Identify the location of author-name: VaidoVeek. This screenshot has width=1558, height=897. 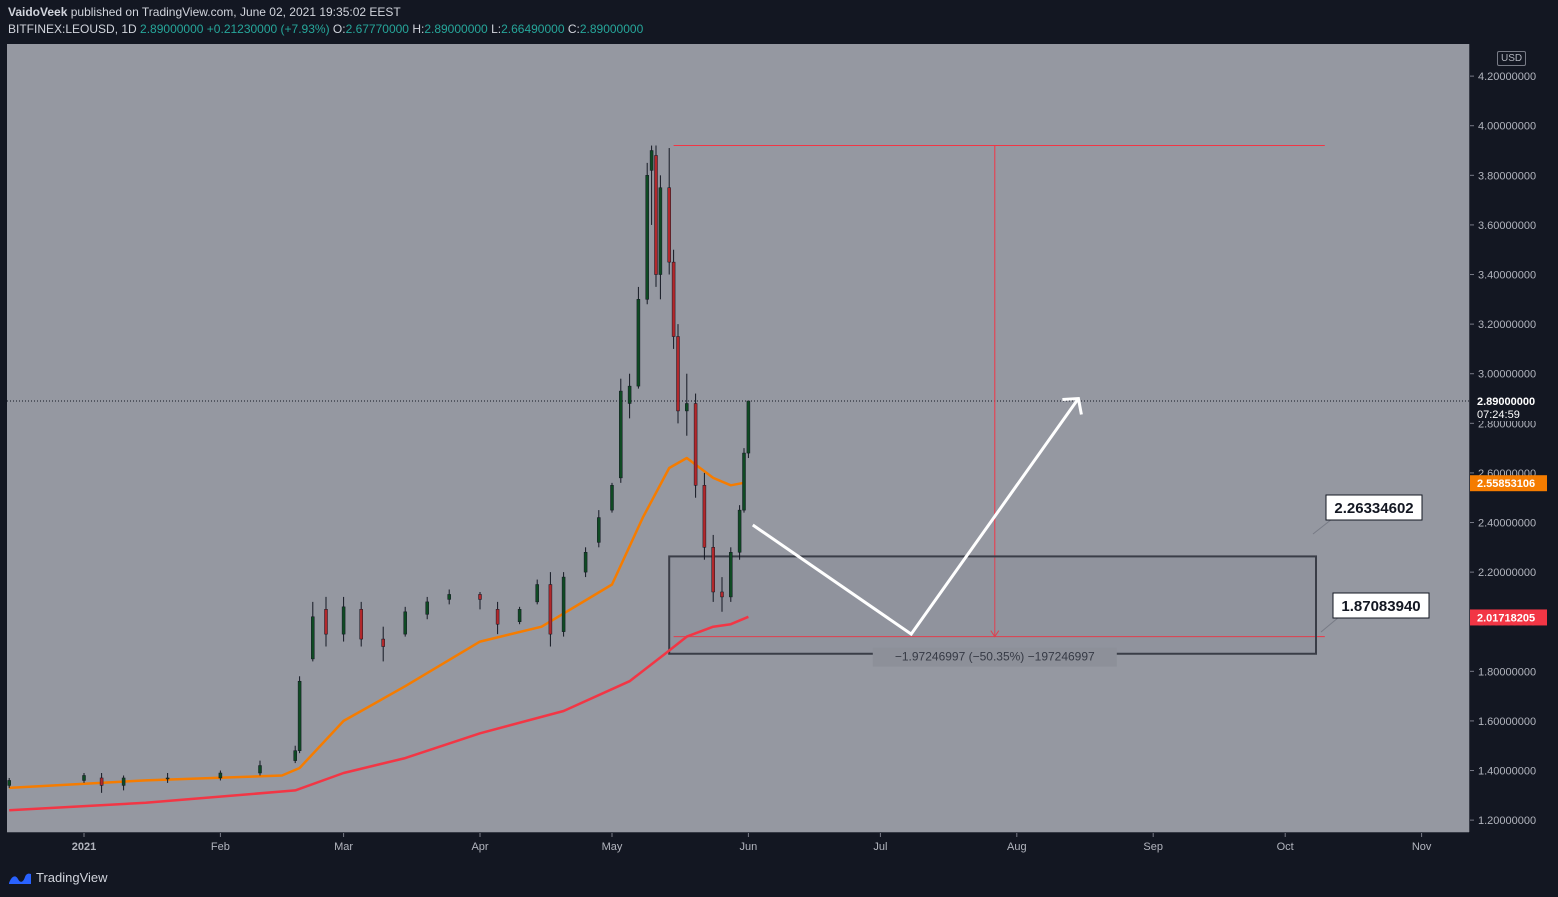
(38, 12).